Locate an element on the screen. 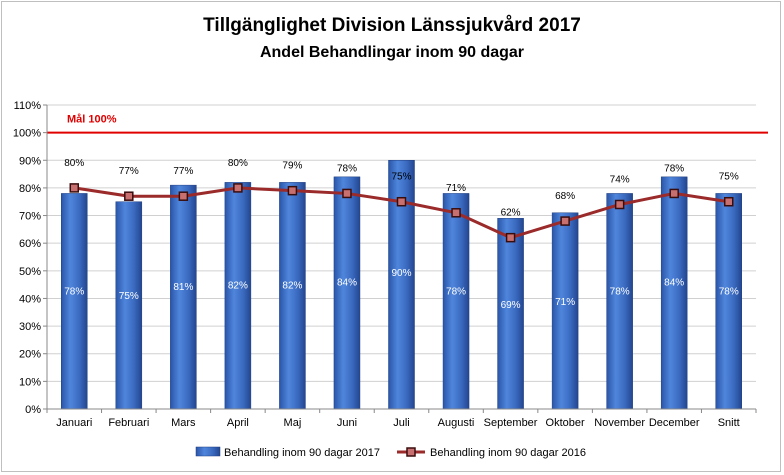  x-tick-label: November is located at coordinates (619, 423).